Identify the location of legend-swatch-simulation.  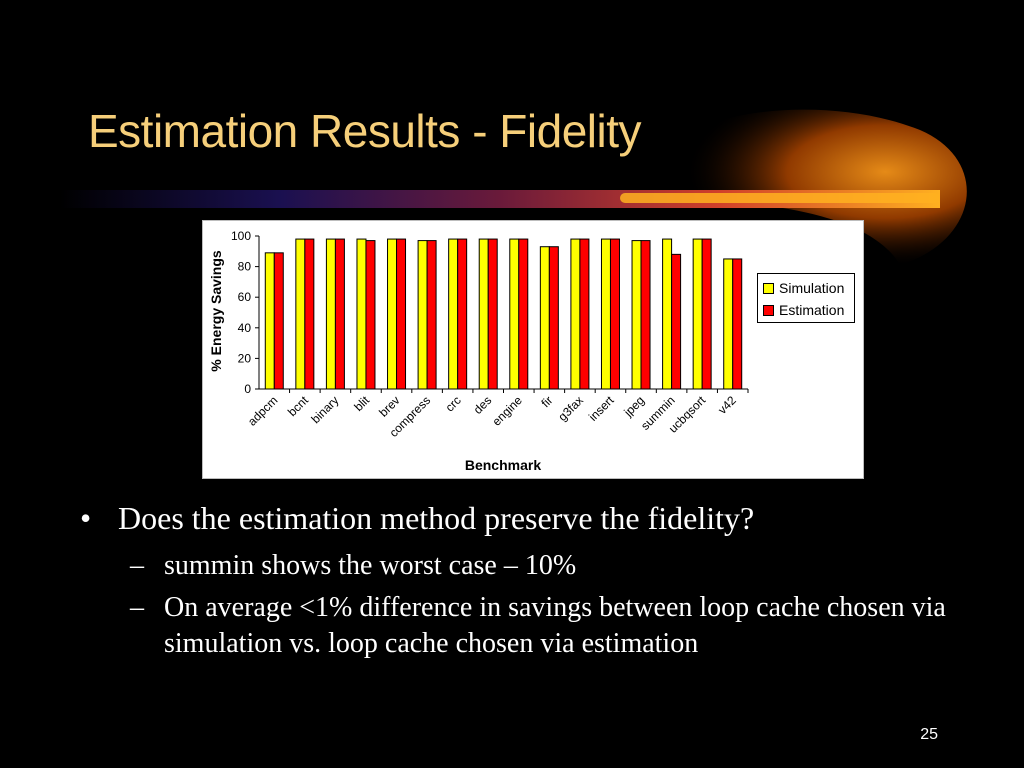
(768, 288).